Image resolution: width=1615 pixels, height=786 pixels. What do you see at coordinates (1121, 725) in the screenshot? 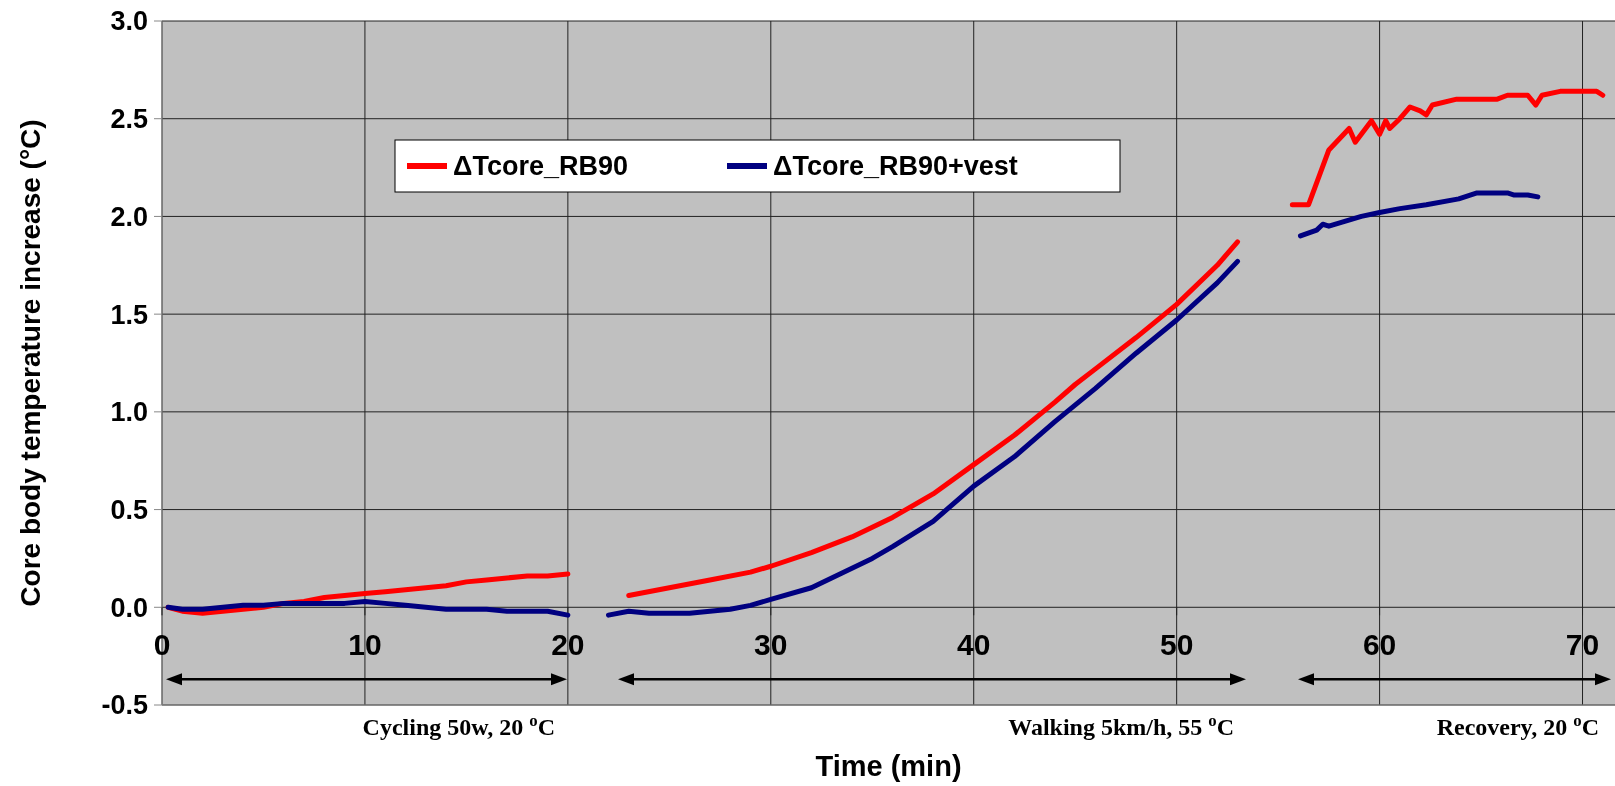
I see `text: Walking 5km/h, 55 $^{o}$C` at bounding box center [1121, 725].